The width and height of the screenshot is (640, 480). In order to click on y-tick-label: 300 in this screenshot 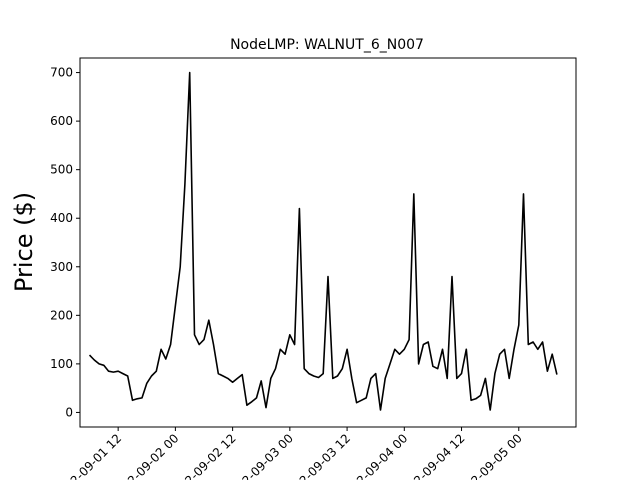, I will do `click(61, 267)`.